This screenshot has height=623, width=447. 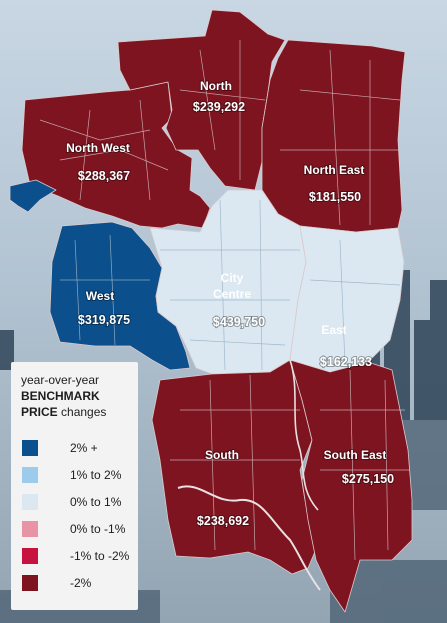 I want to click on legend-item-label: 0% to 1%, so click(x=96, y=502).